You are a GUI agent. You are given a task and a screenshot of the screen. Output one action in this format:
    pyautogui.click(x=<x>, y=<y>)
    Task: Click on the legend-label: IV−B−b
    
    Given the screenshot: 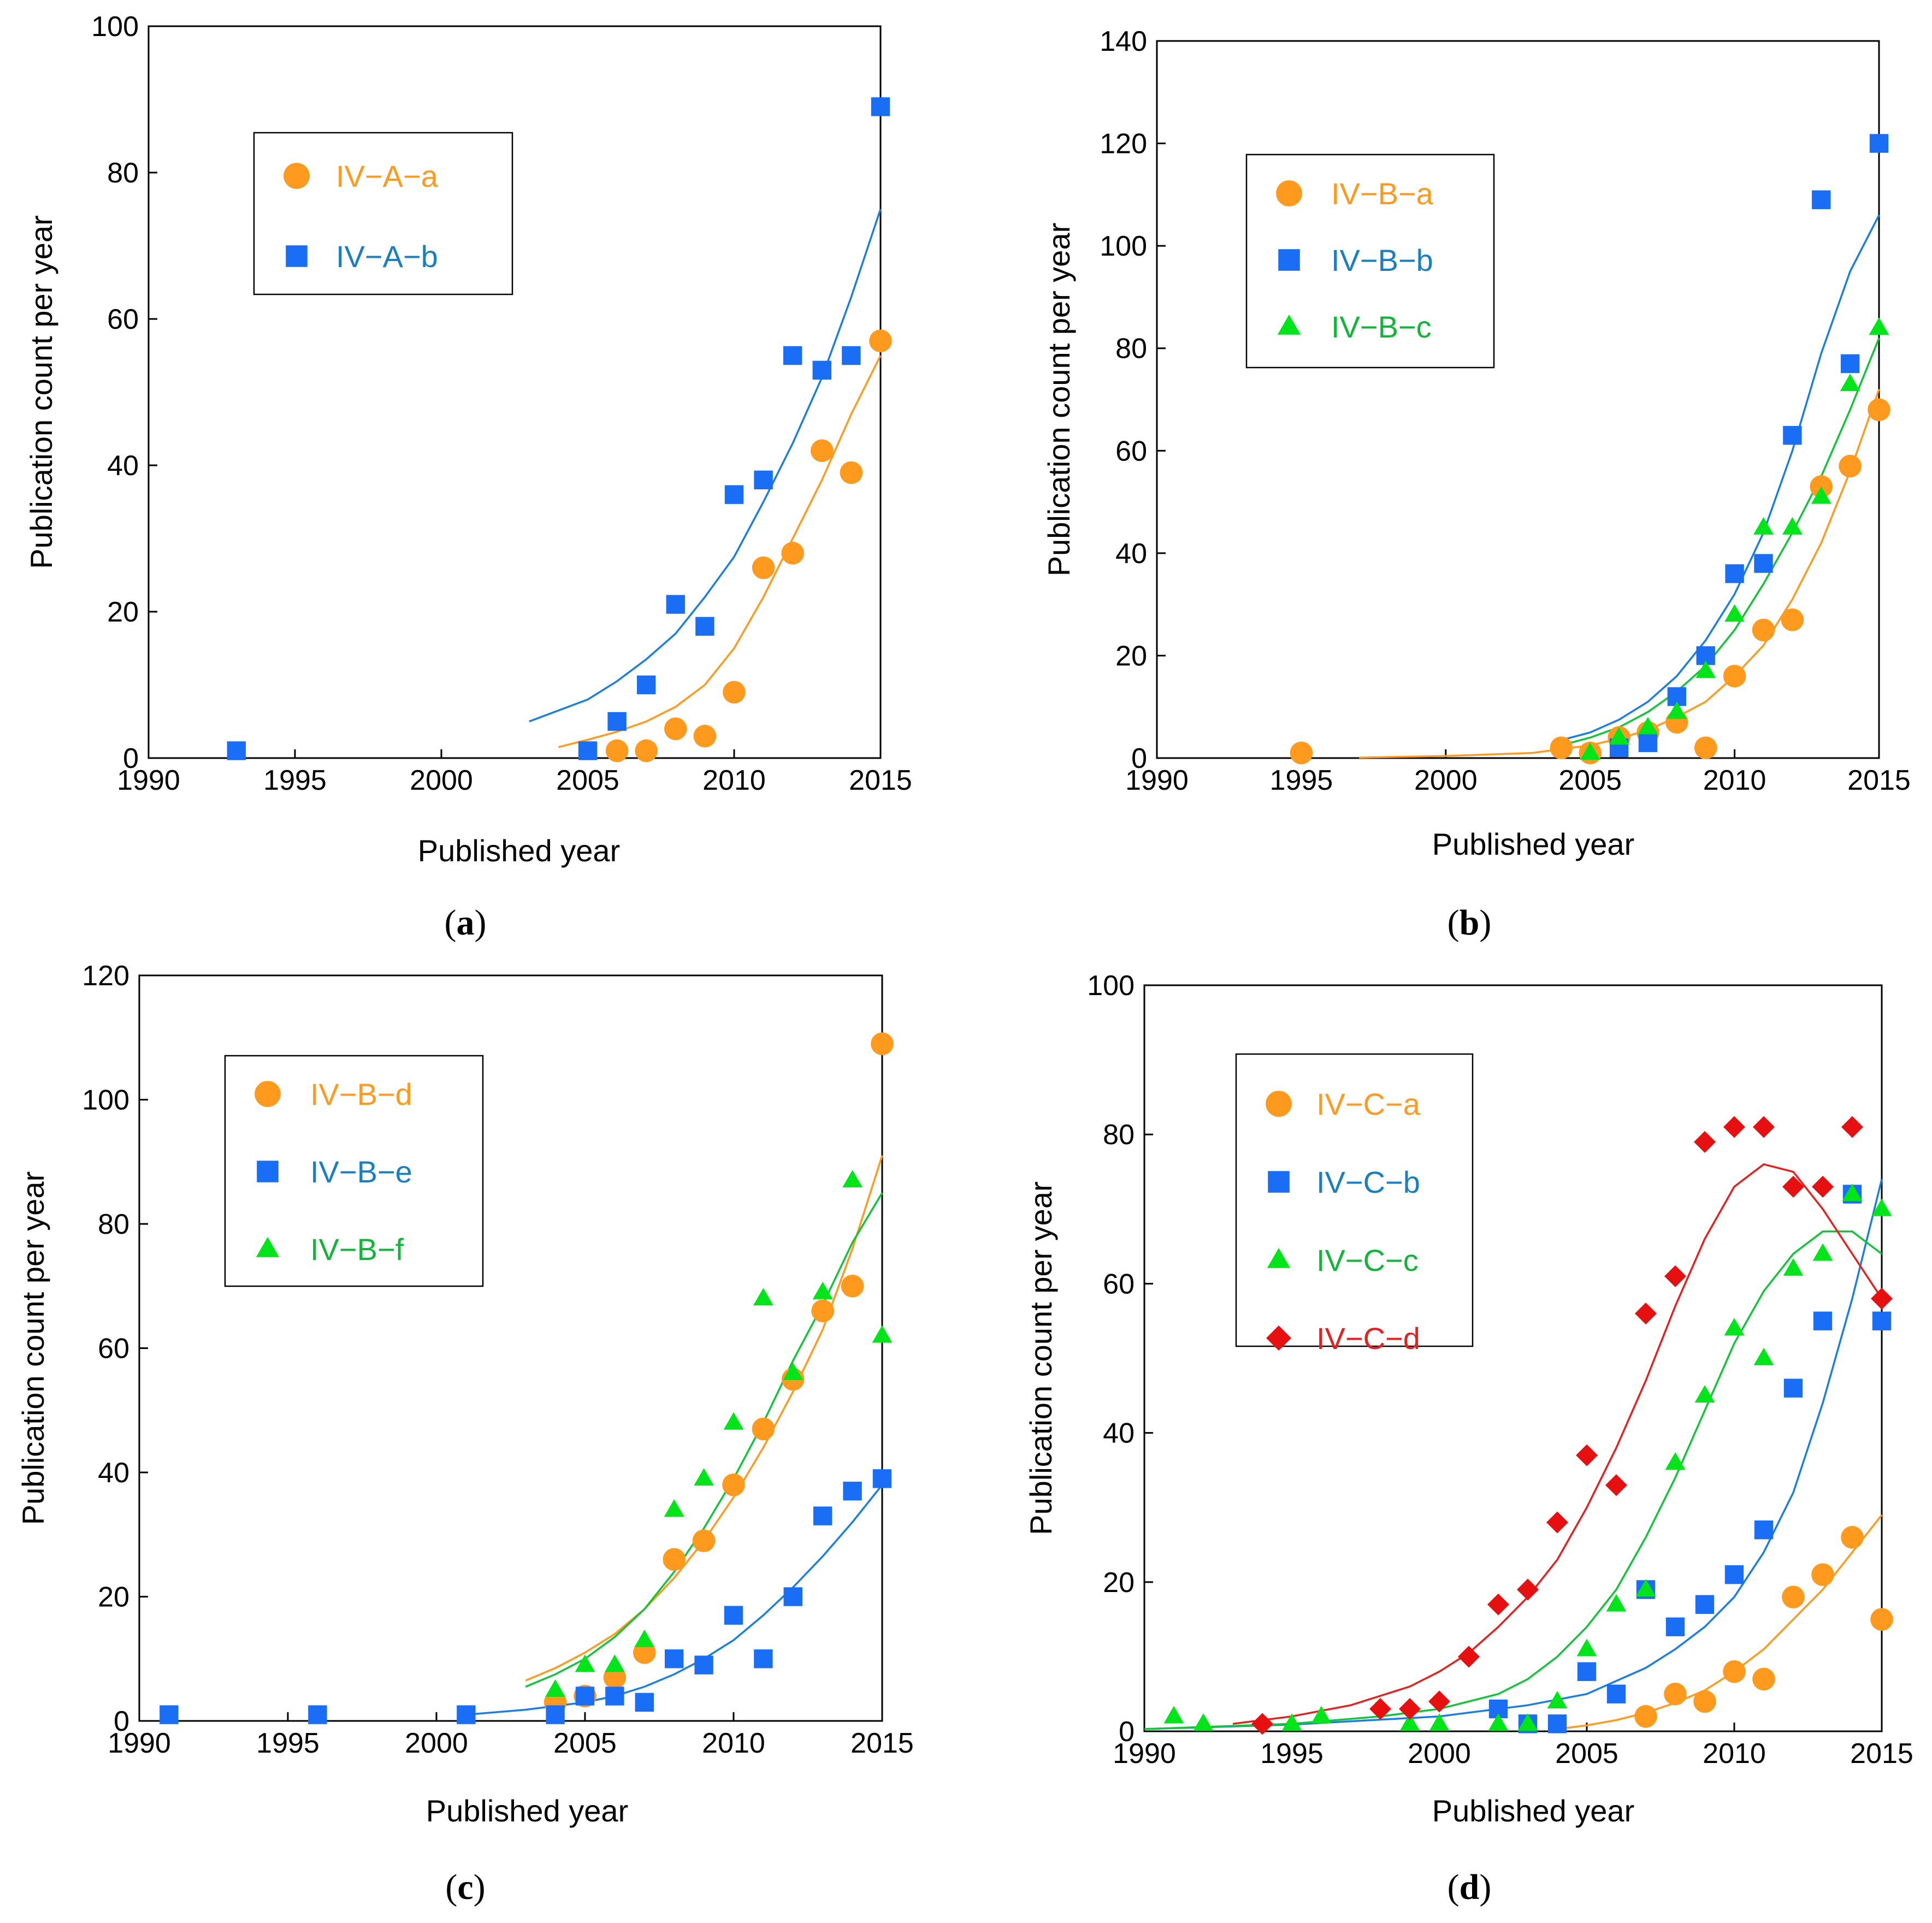 What is the action you would take?
    pyautogui.click(x=1382, y=260)
    